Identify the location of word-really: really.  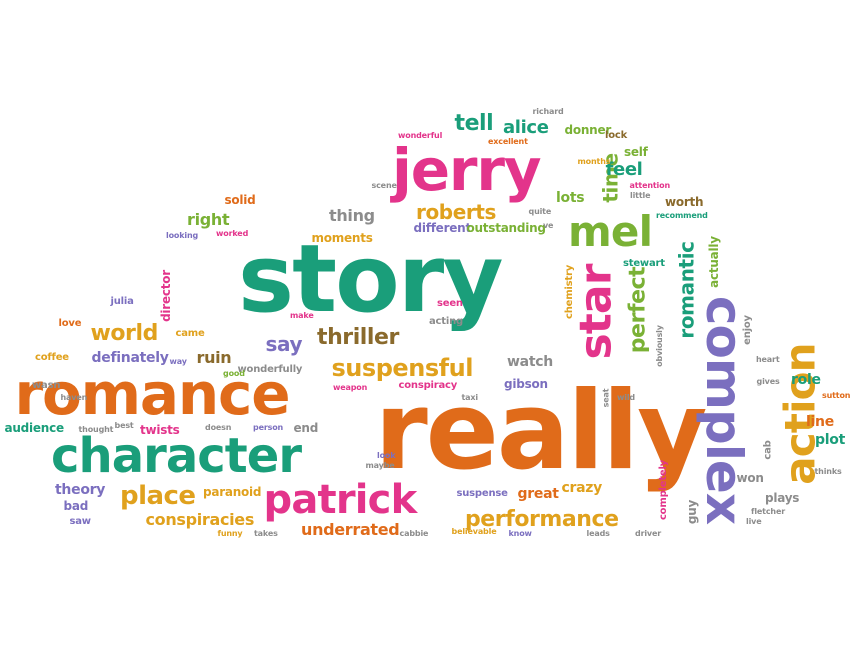
(541, 431).